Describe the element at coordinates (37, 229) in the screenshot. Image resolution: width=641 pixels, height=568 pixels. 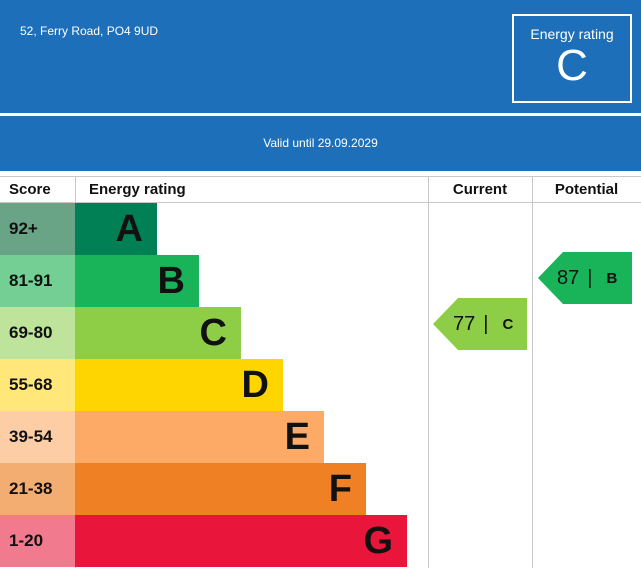
I see `band-score-a: 92+` at that location.